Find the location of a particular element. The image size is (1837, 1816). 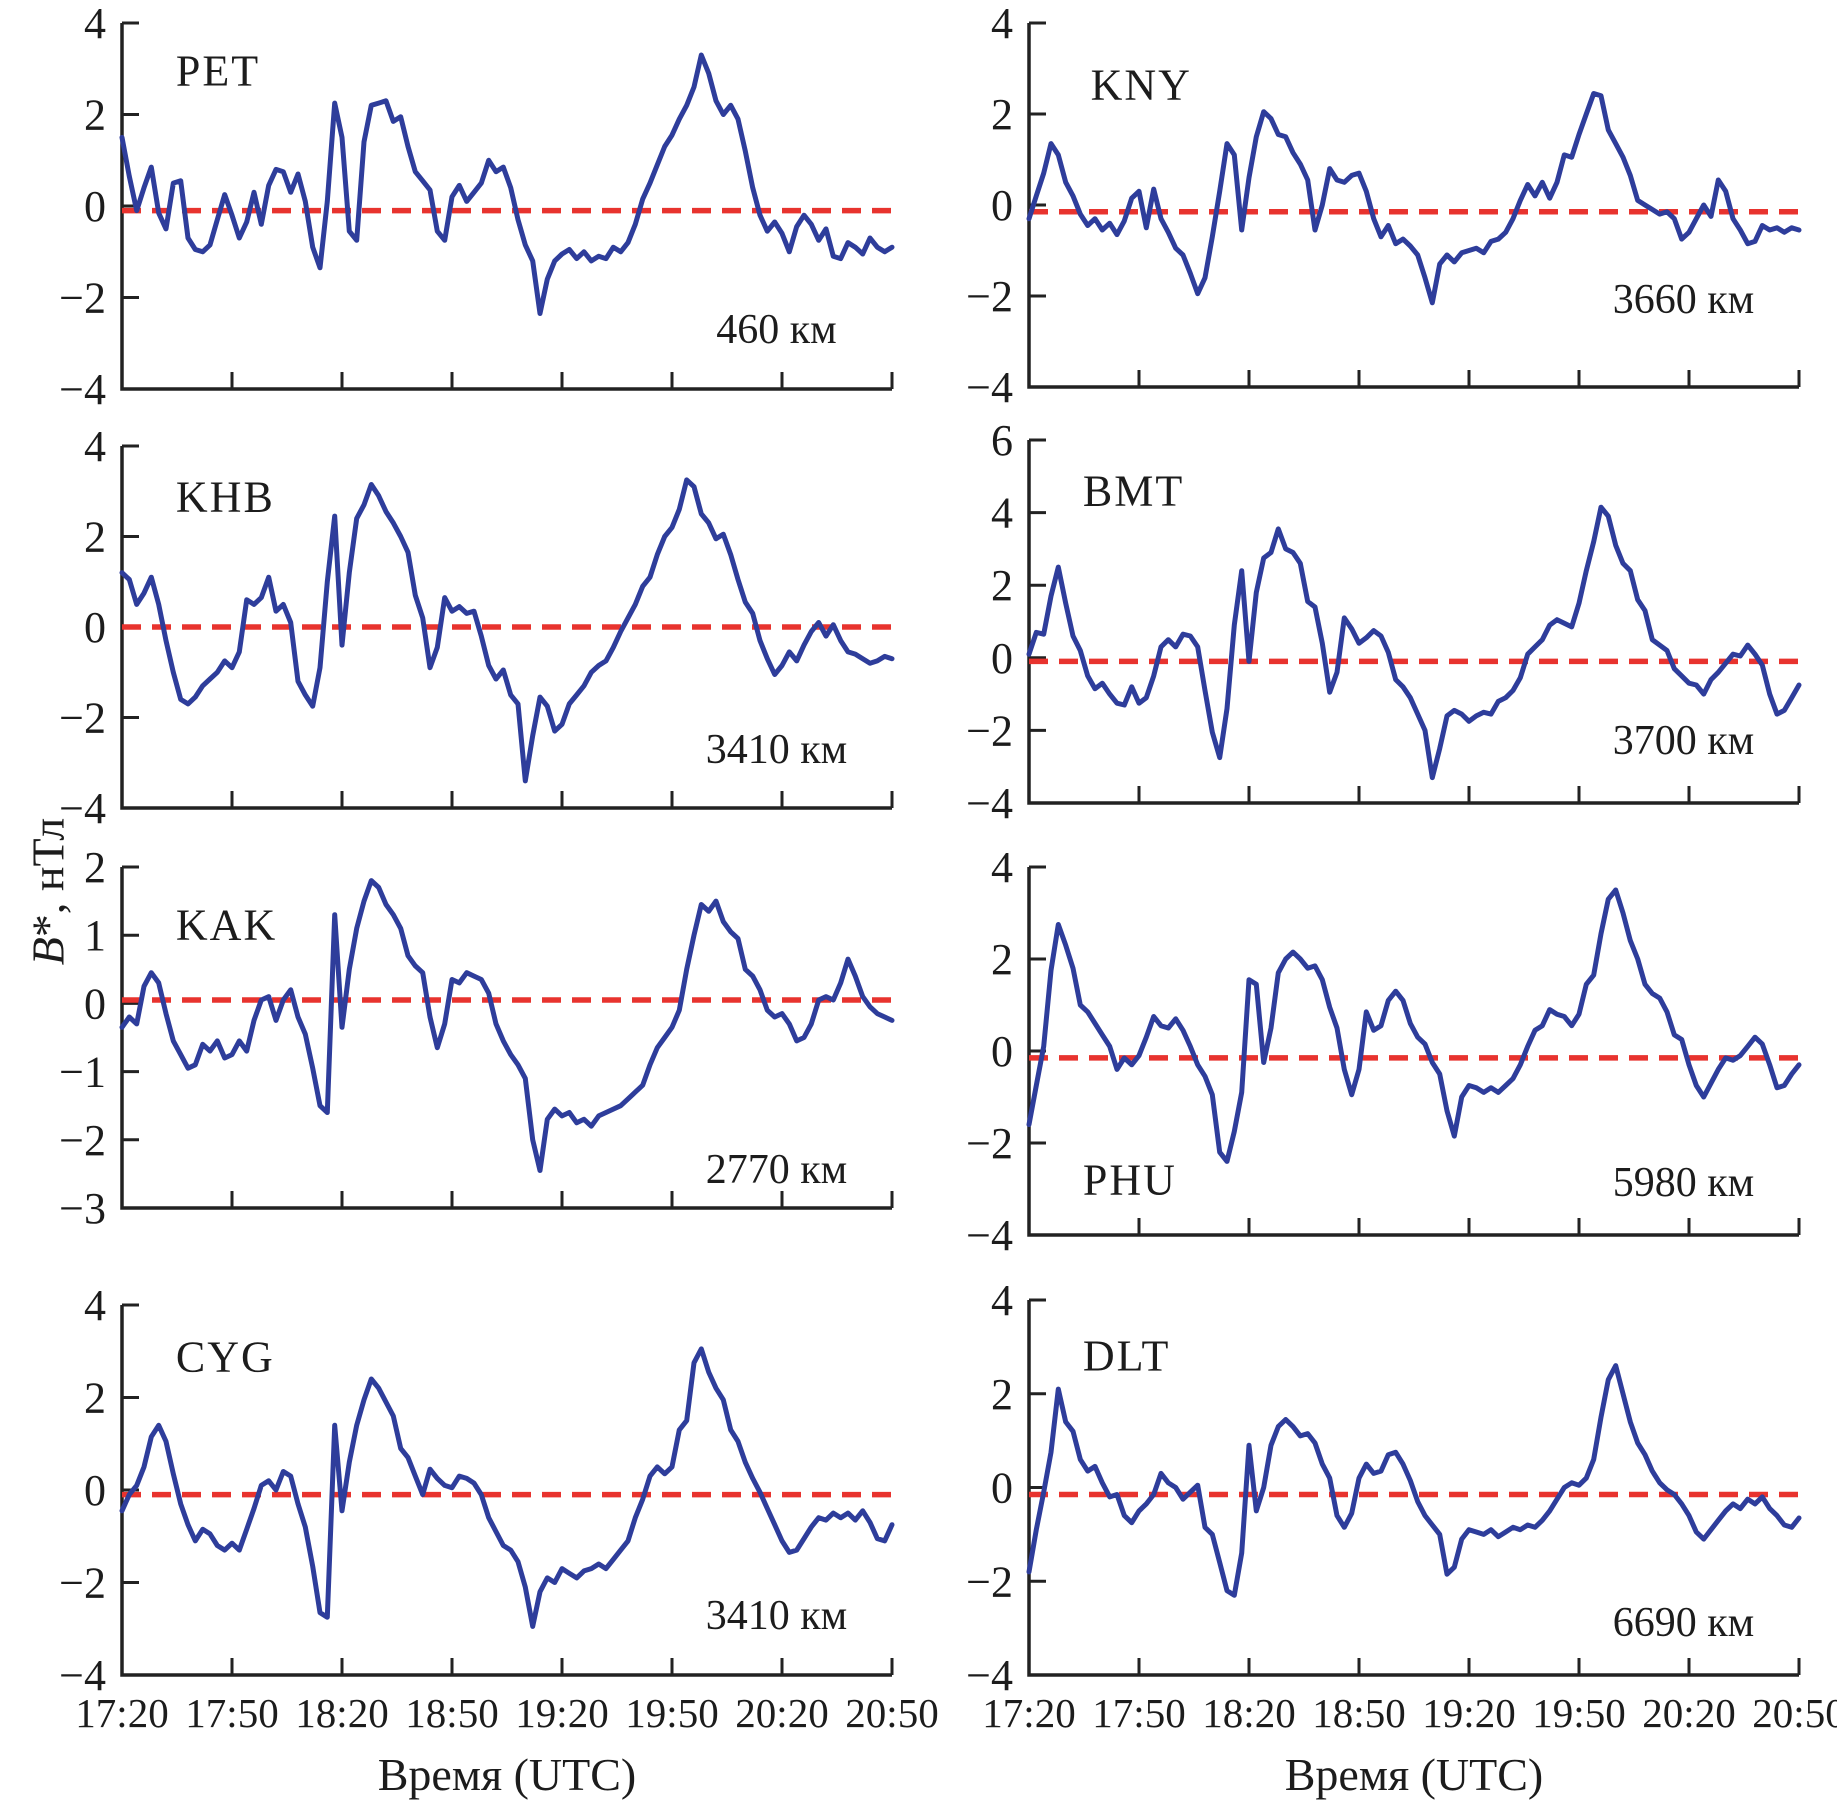

plot-svg-kny: 4 2 0 −2 −4 is located at coordinates (1384, 206).